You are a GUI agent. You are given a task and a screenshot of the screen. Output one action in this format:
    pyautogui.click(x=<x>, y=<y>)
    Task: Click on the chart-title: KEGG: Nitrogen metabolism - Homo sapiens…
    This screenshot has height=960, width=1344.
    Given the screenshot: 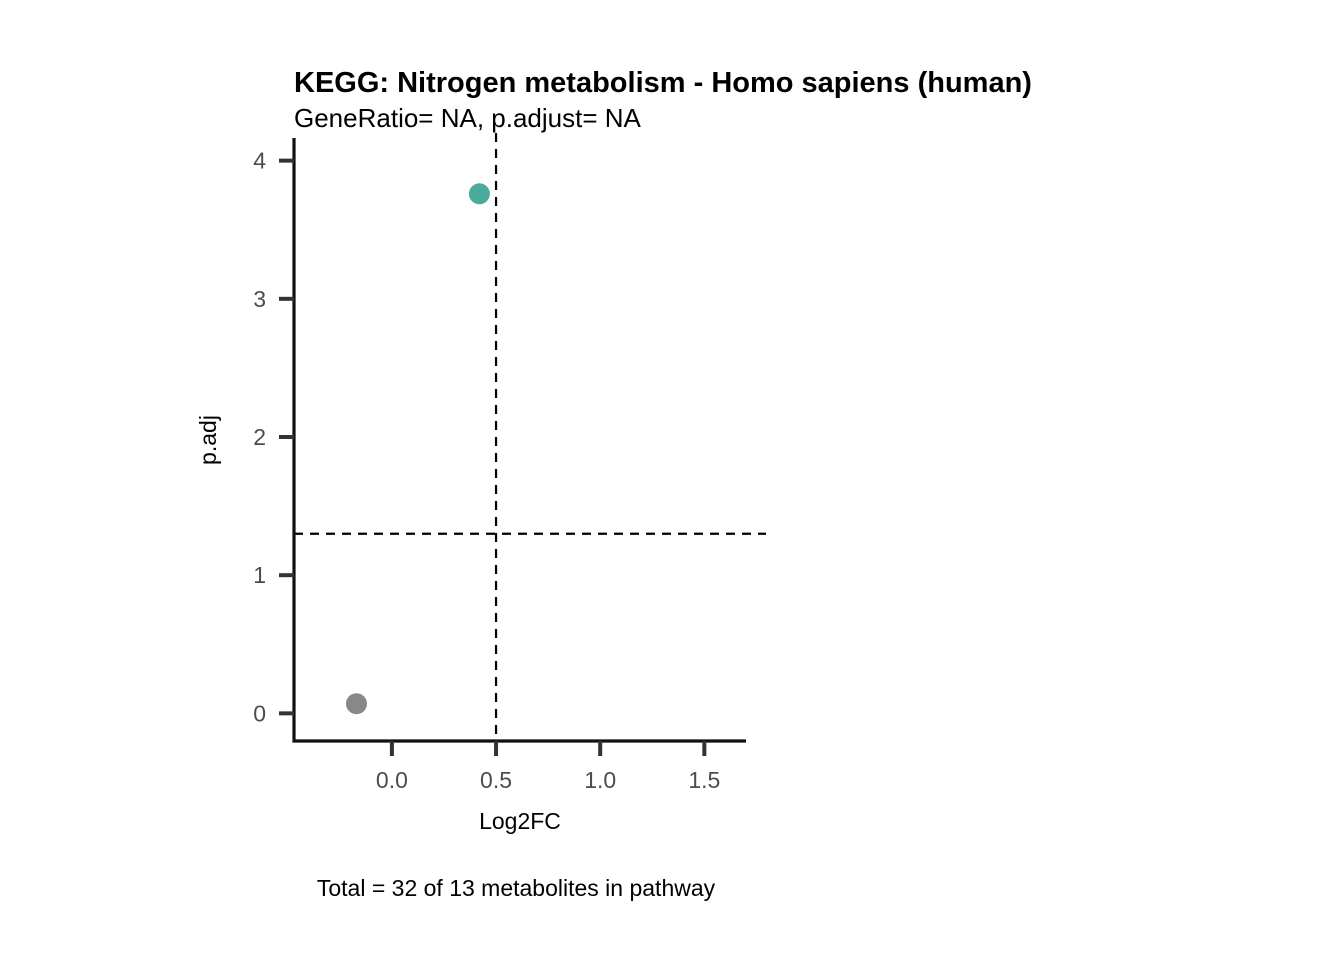 What is the action you would take?
    pyautogui.click(x=663, y=83)
    